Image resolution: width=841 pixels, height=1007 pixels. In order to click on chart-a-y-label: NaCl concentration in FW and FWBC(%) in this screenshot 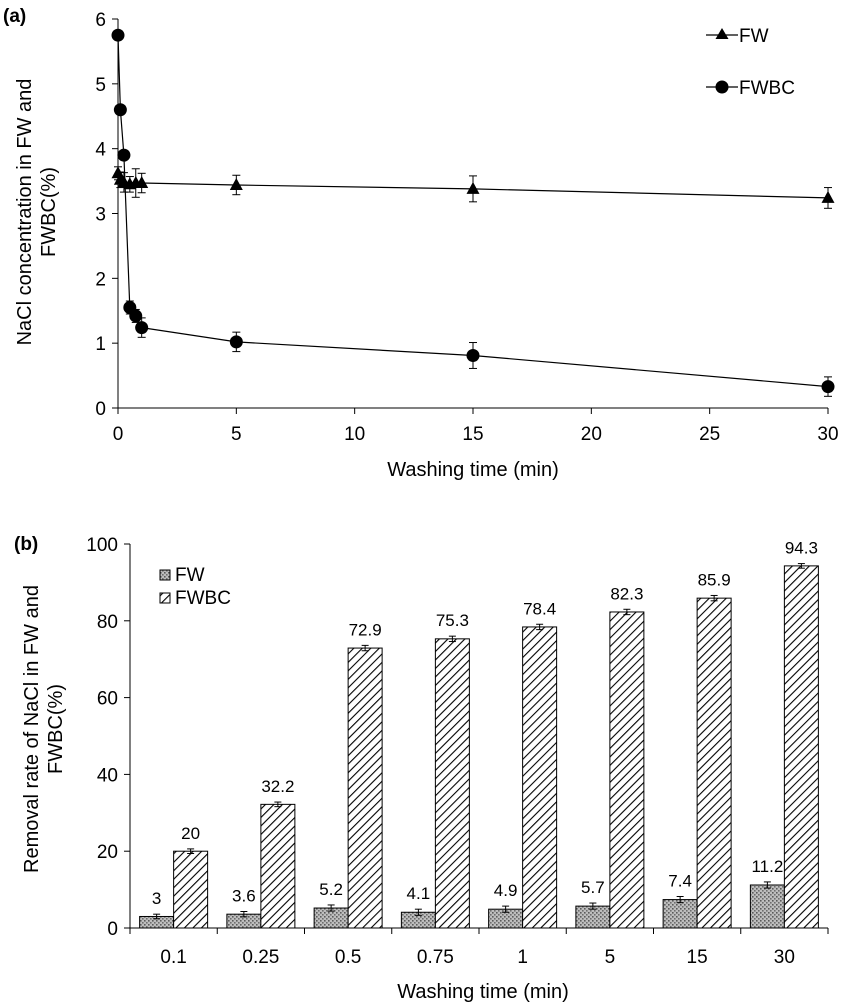, I will do `click(37, 212)`.